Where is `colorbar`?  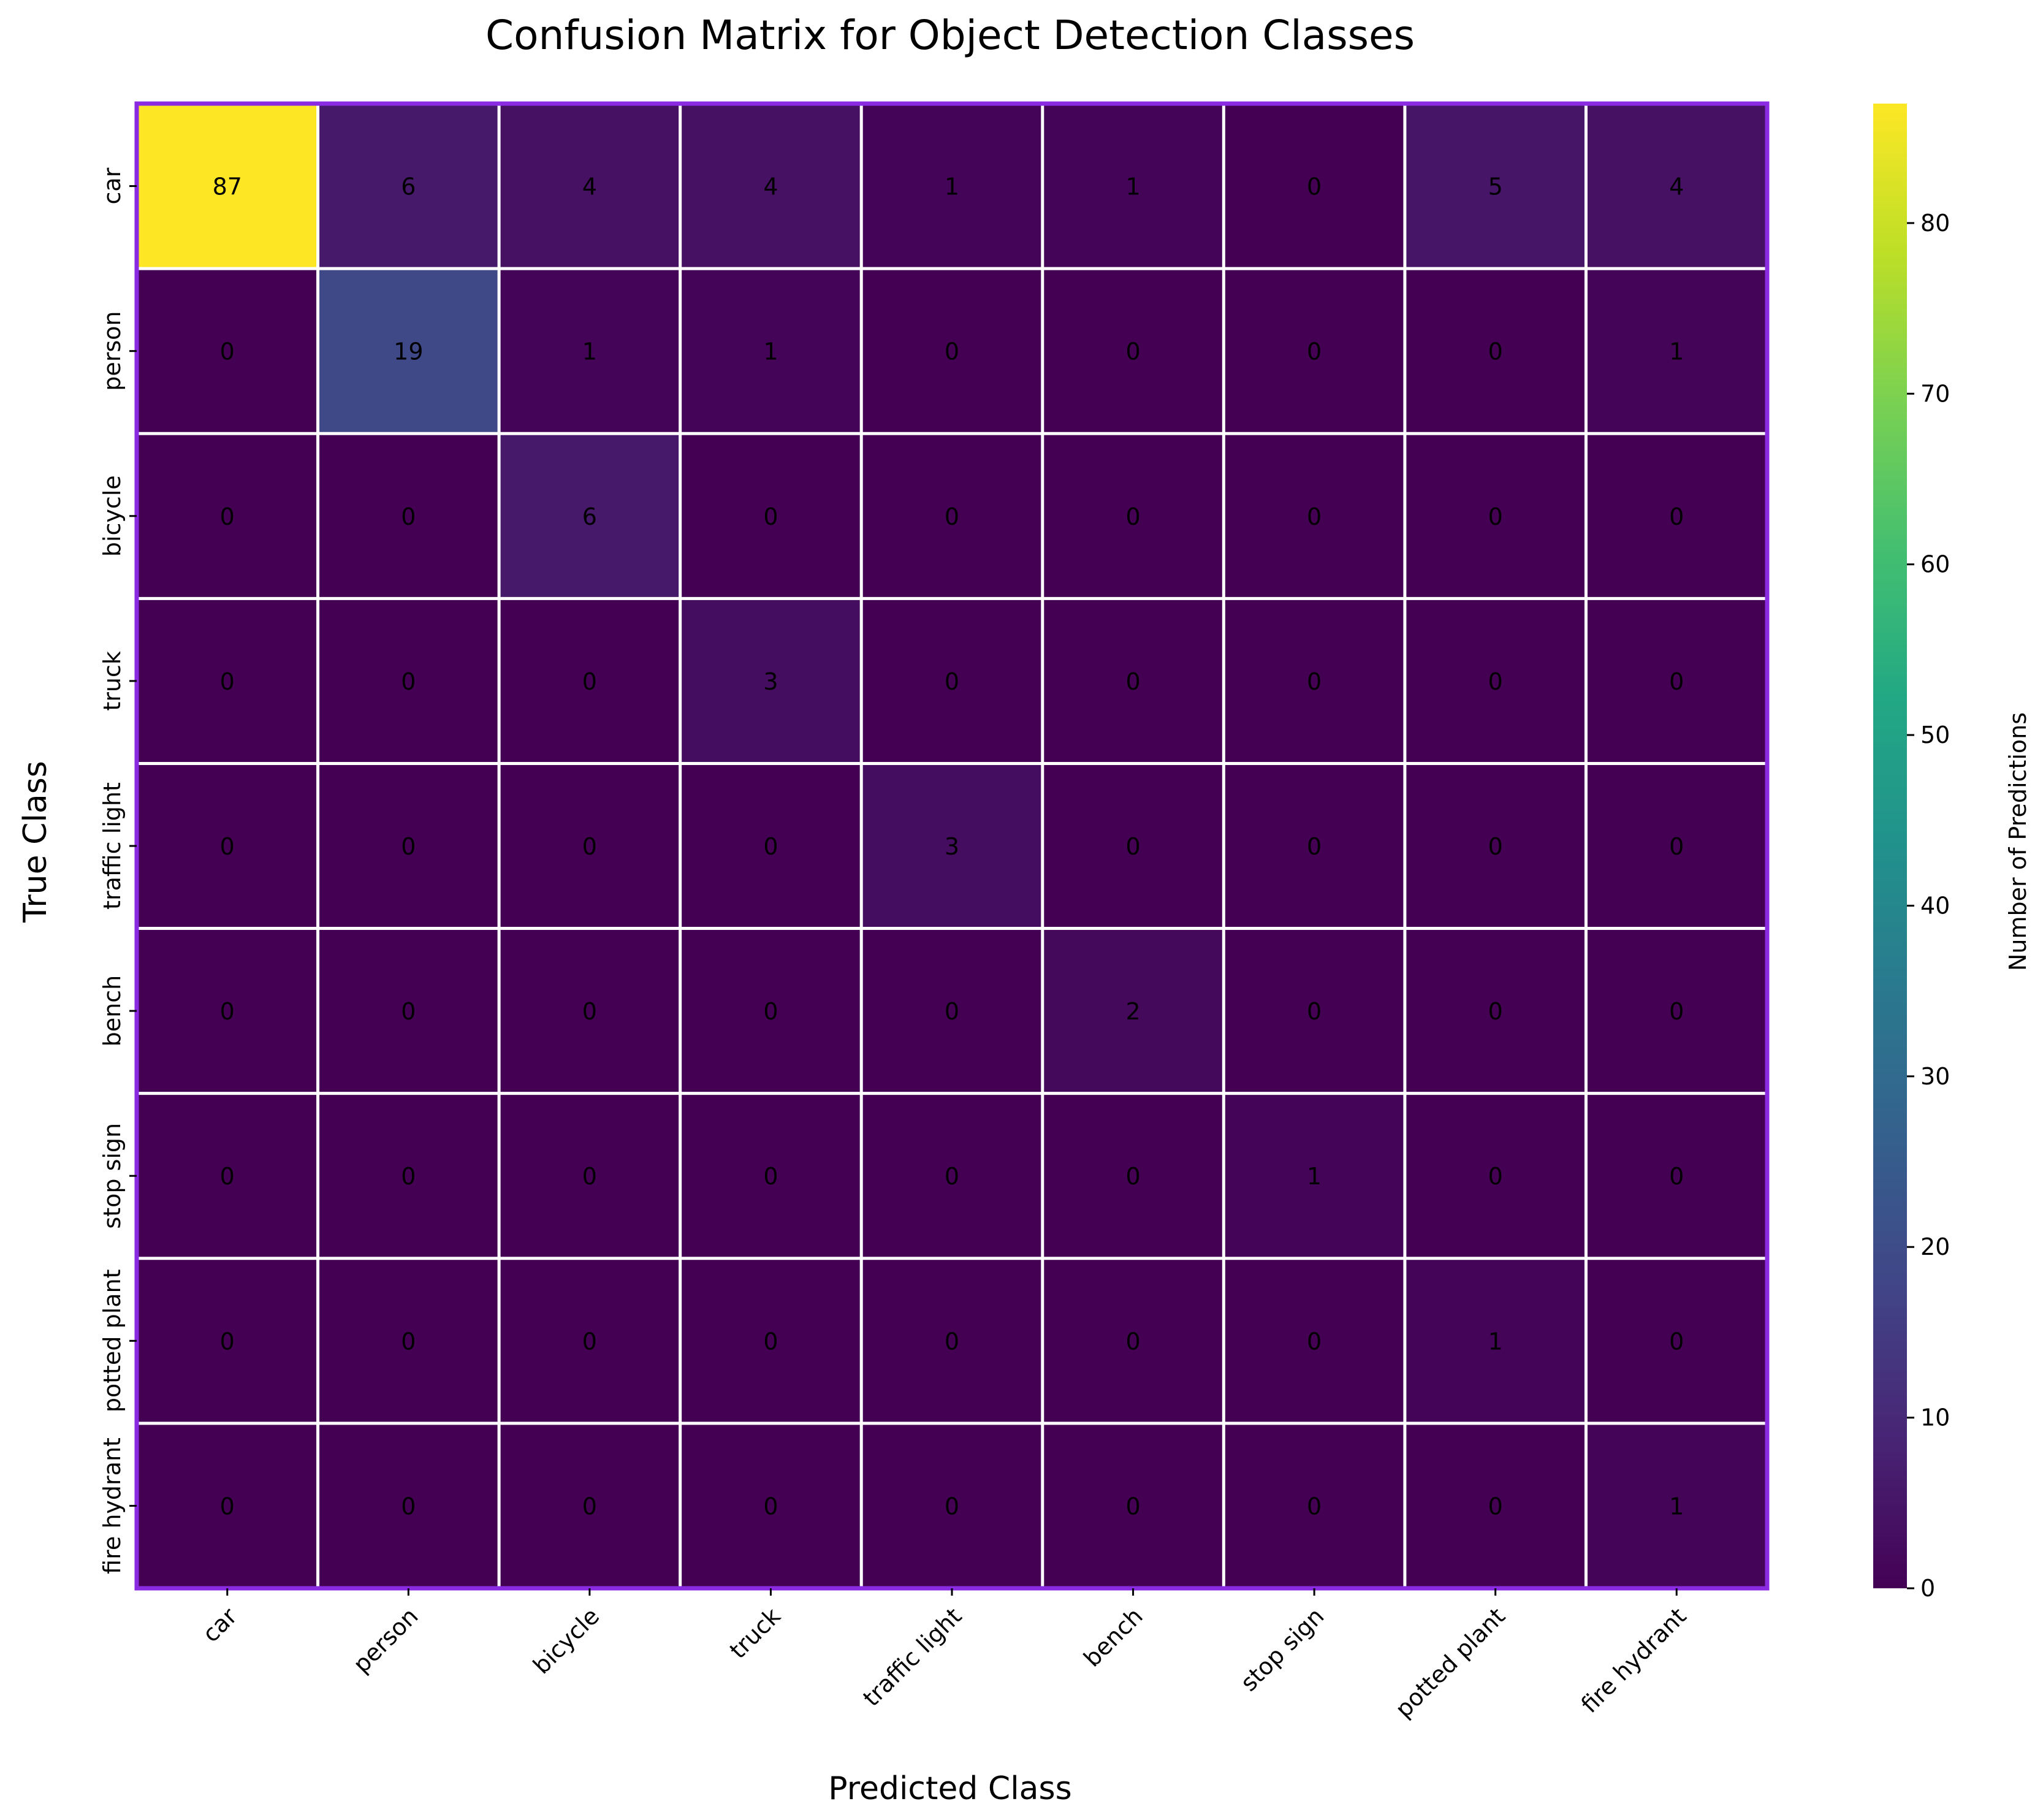 colorbar is located at coordinates (1890, 846).